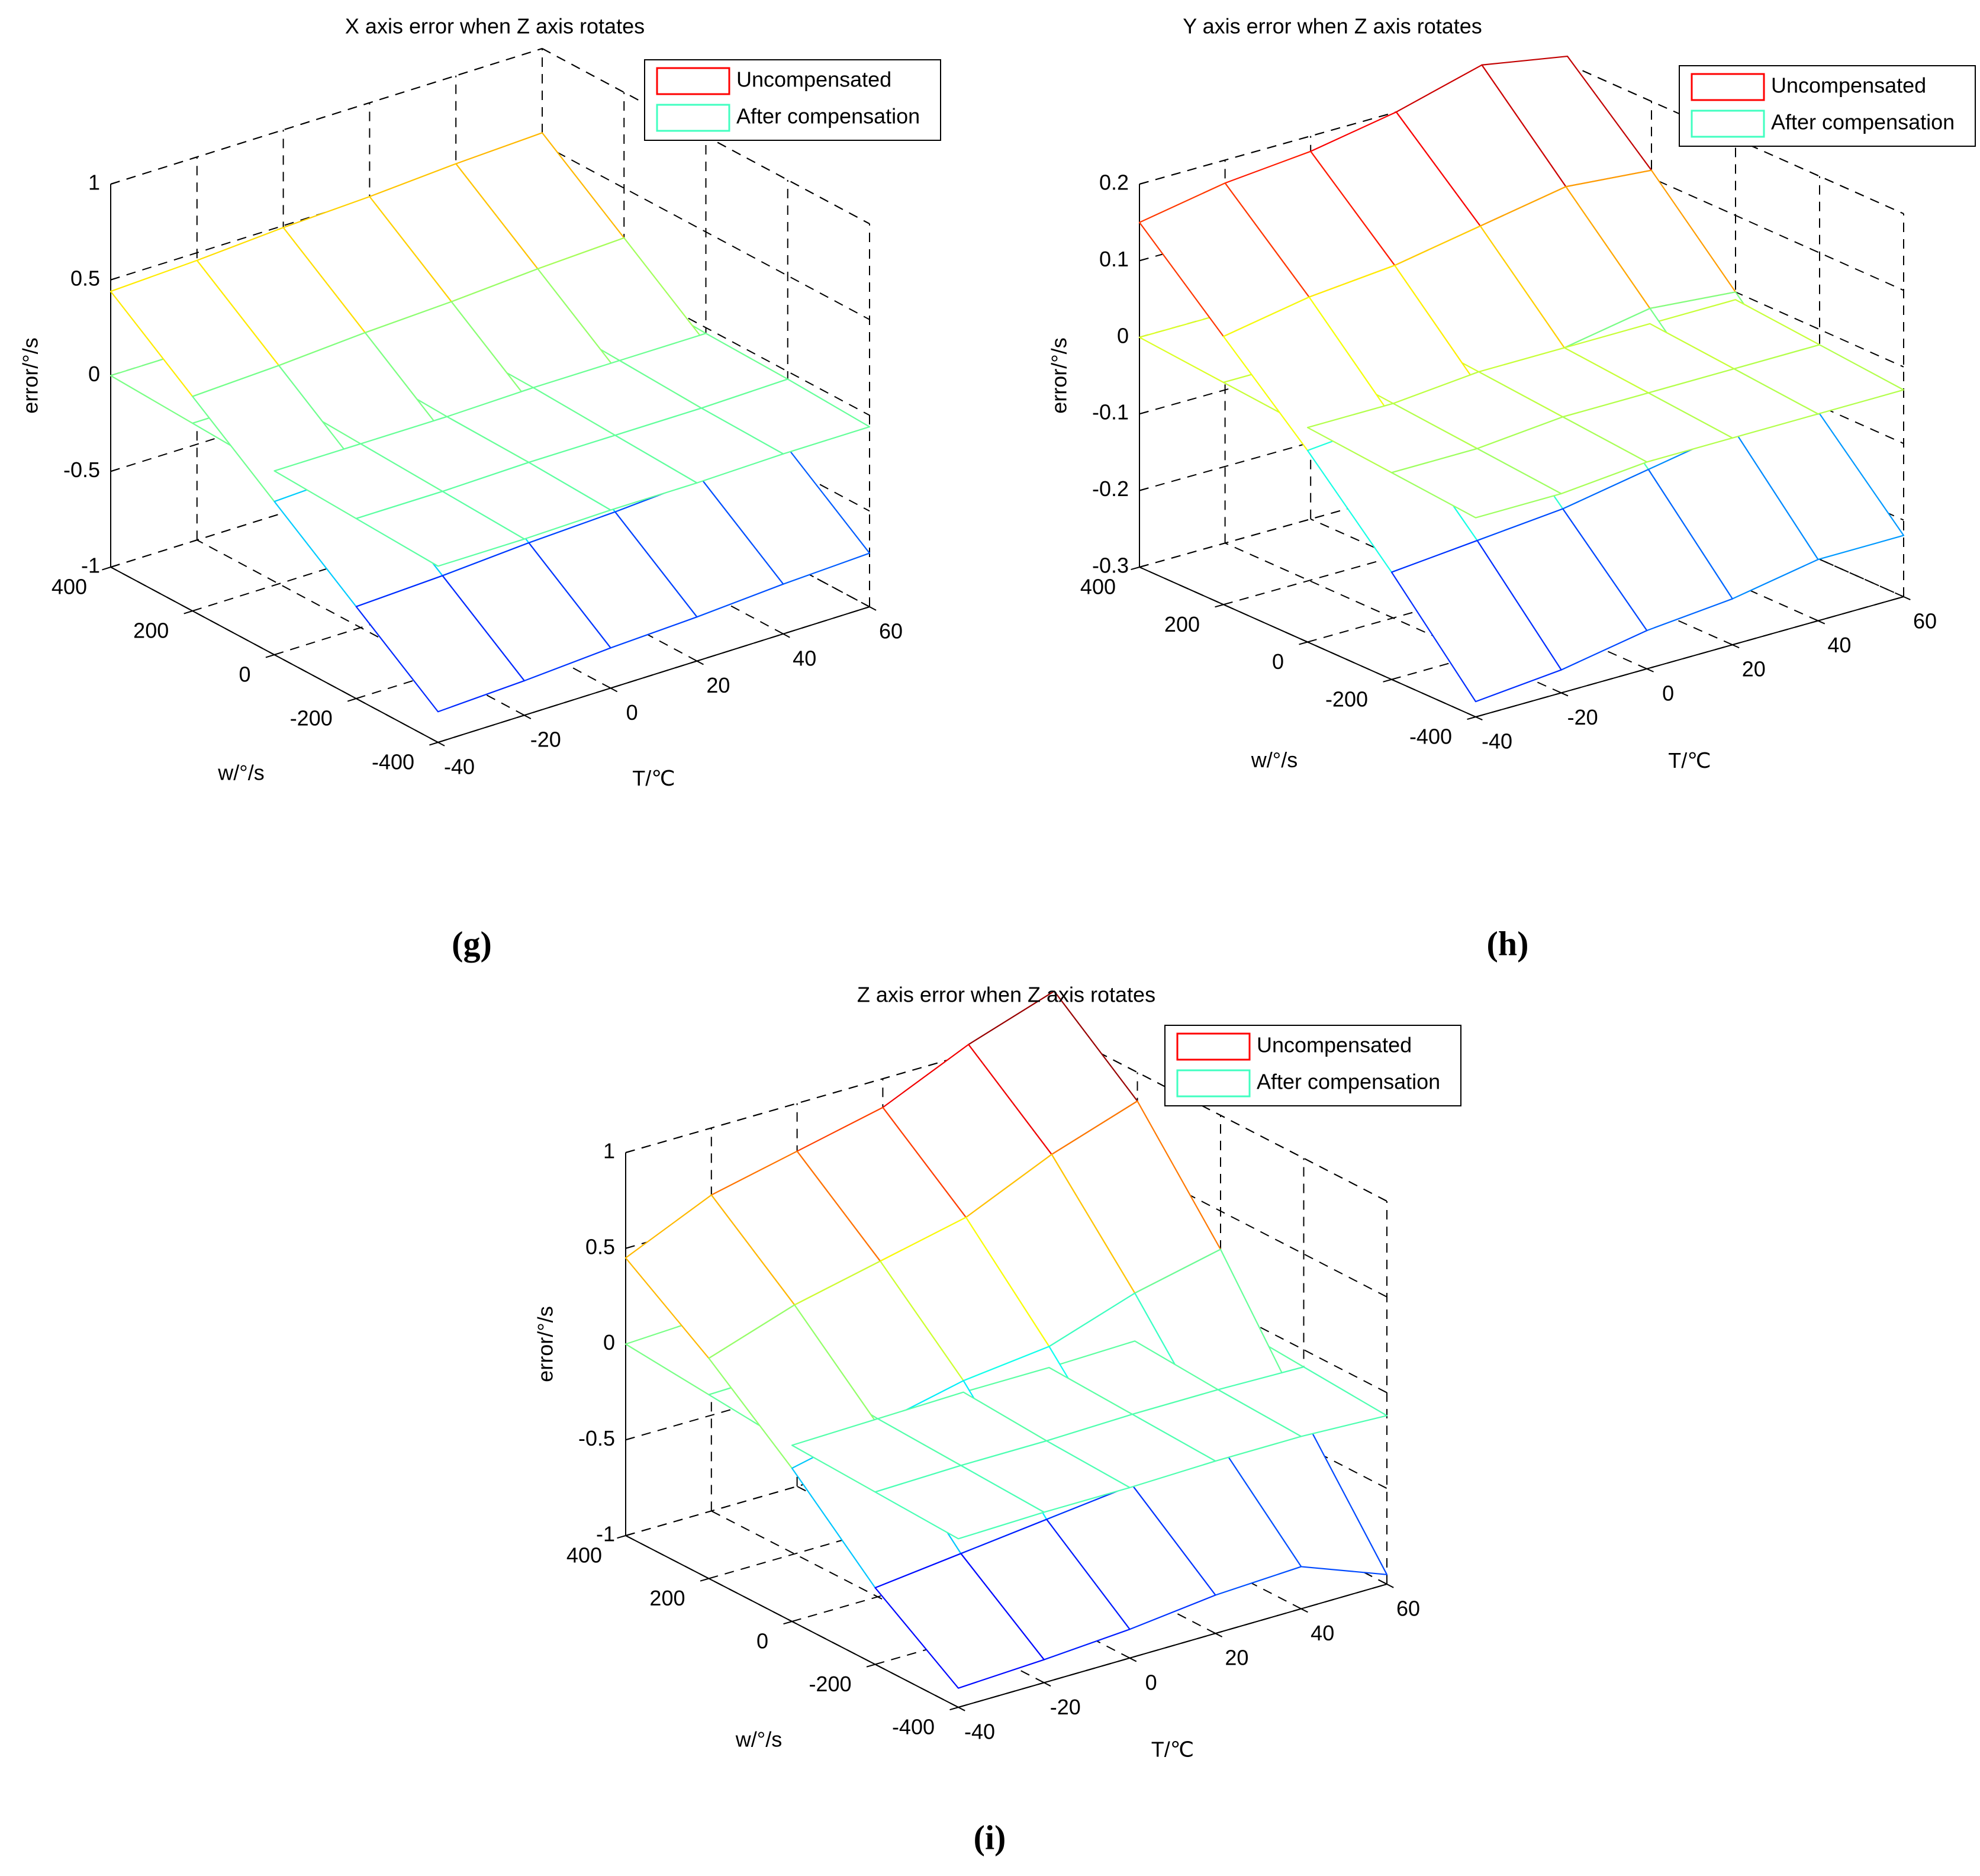 This screenshot has height=1876, width=1980. I want to click on panel-label: (i), so click(990, 1837).